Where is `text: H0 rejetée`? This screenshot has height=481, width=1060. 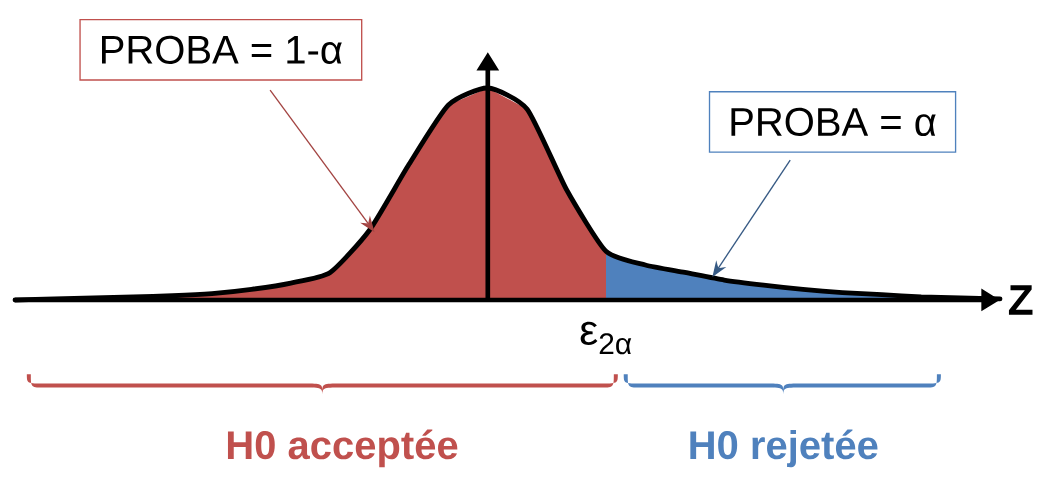 text: H0 rejetée is located at coordinates (784, 448).